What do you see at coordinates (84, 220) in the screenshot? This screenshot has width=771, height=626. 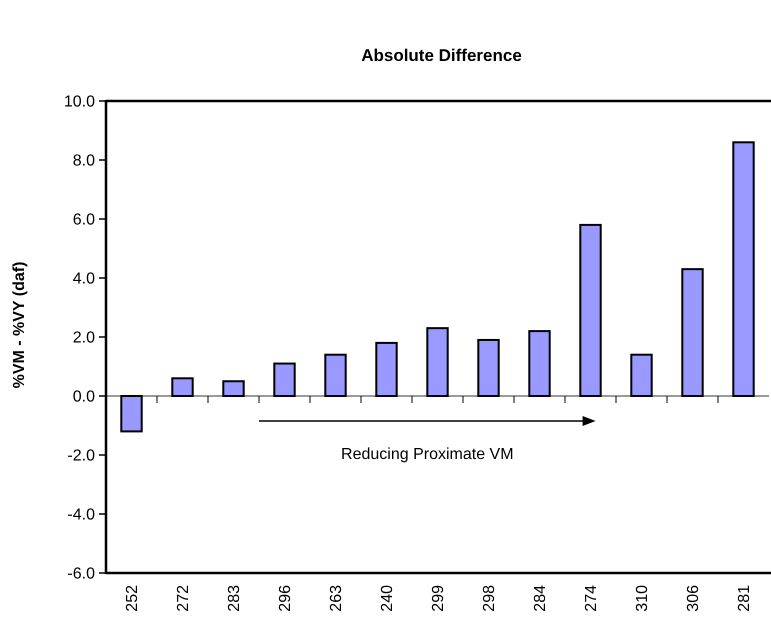 I see `y-tick-label: 6.0` at bounding box center [84, 220].